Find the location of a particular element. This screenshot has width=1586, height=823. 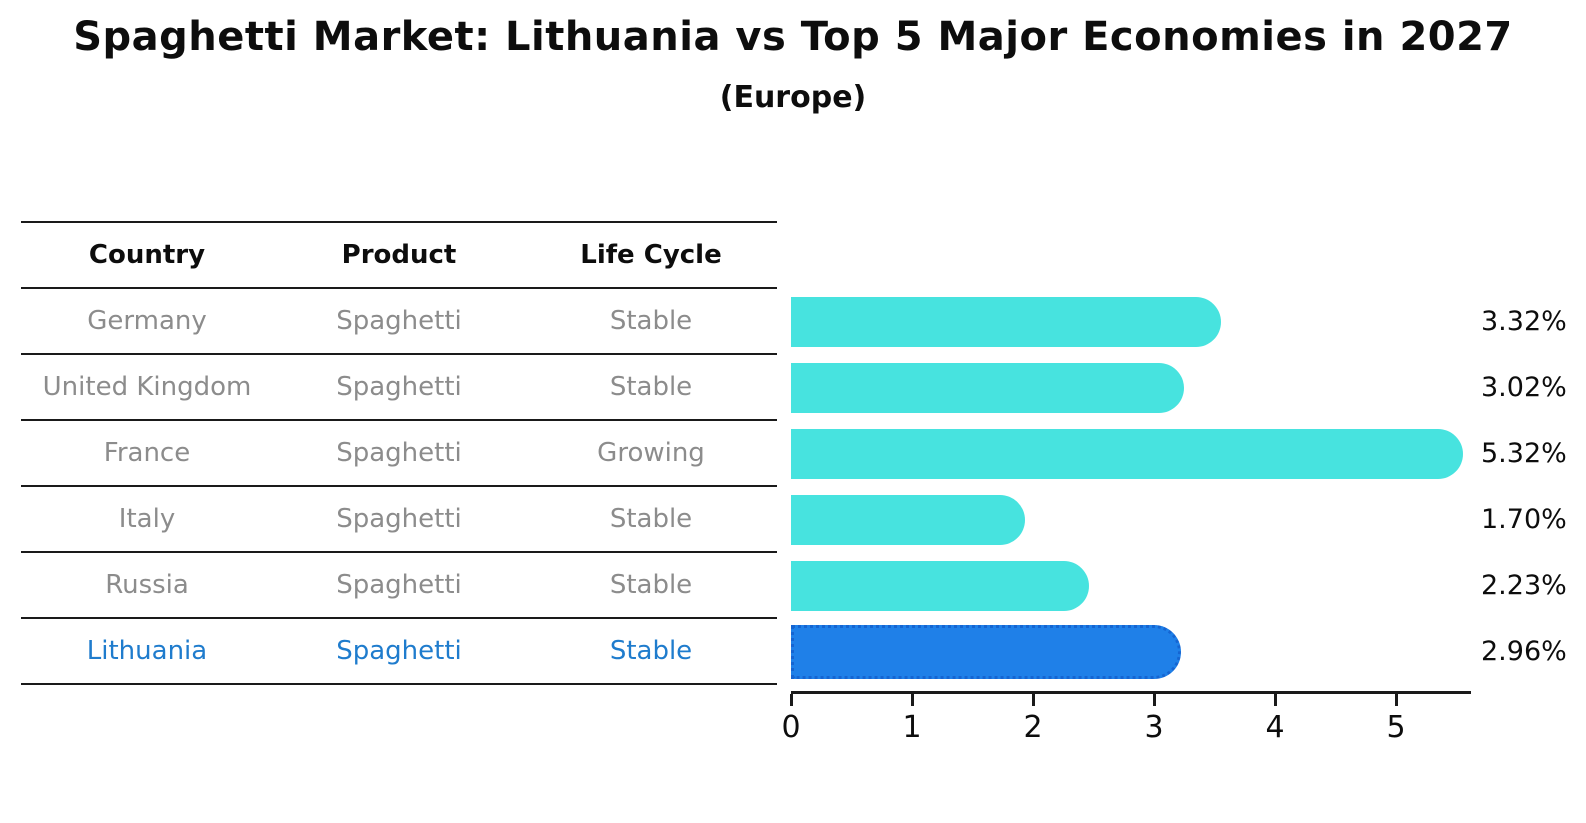

bar-united-kingdom is located at coordinates (988, 388).